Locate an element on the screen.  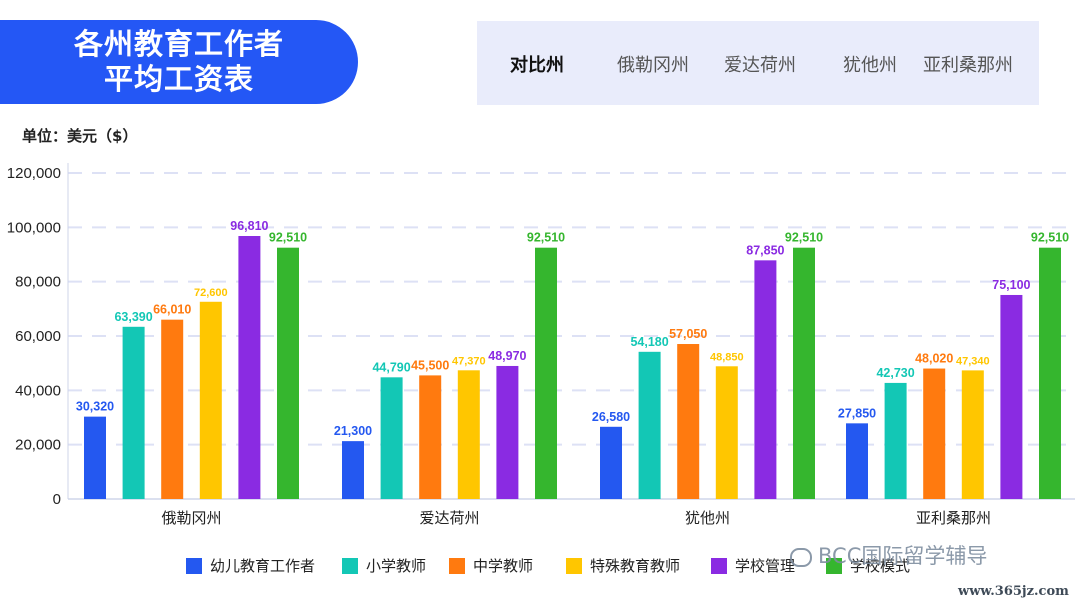
legend-label: 特殊教育教师 is located at coordinates (635, 566).